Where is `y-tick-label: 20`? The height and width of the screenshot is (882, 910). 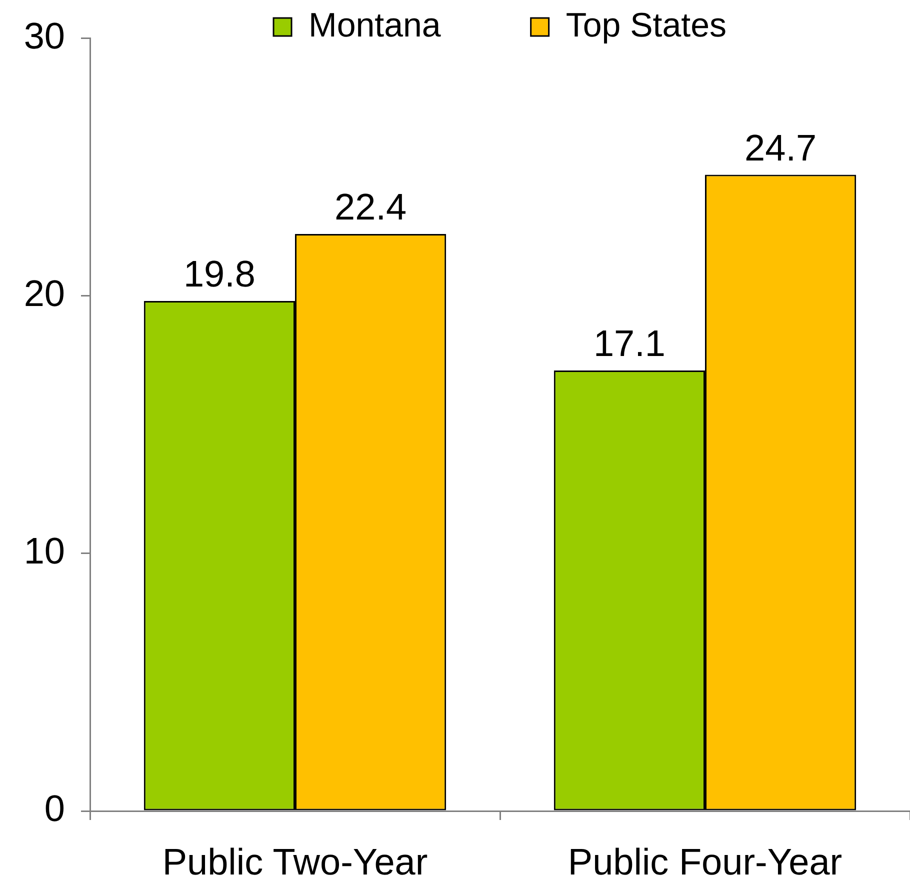
y-tick-label: 20 is located at coordinates (44, 293).